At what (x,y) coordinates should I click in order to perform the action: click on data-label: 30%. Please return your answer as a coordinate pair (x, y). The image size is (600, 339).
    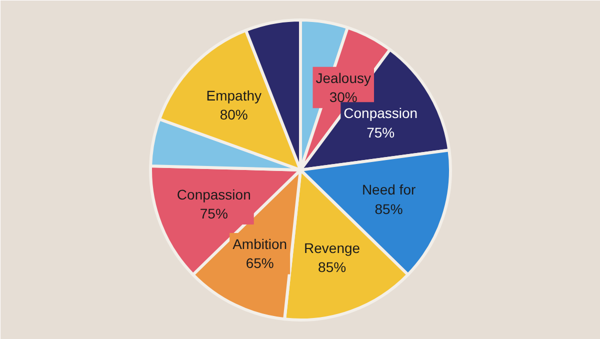
    Looking at the image, I should click on (343, 97).